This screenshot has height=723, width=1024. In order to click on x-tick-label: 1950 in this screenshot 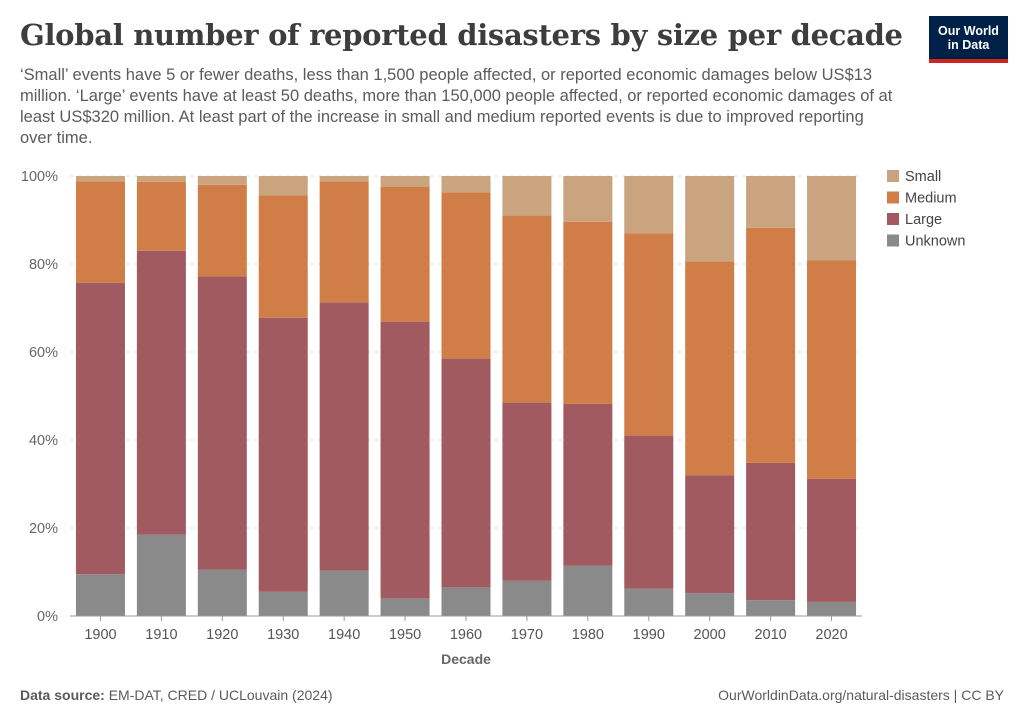, I will do `click(405, 635)`.